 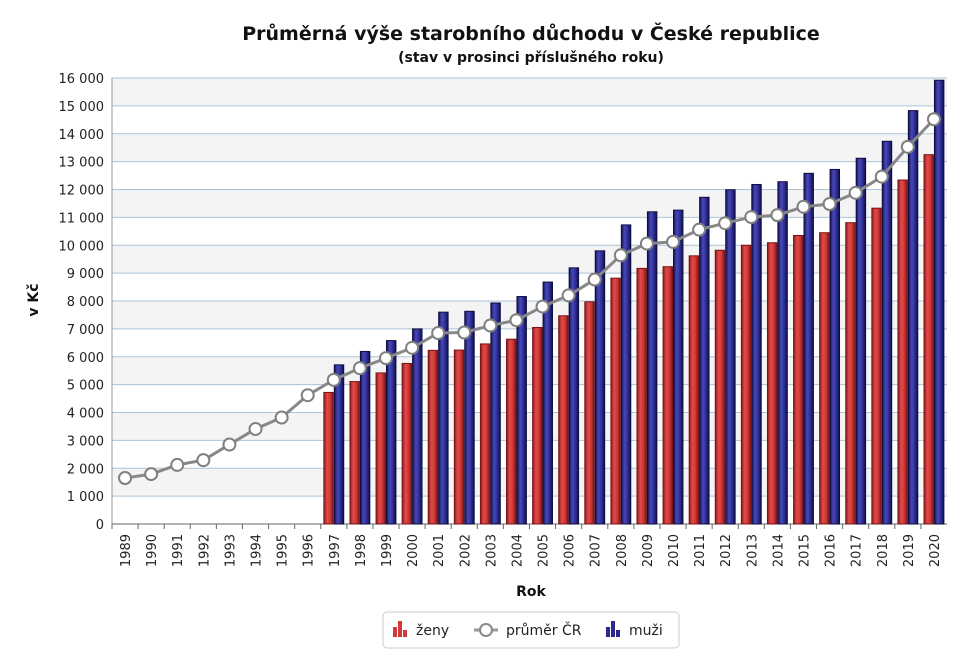 I want to click on legend-item-muzi: muži, so click(x=634, y=630).